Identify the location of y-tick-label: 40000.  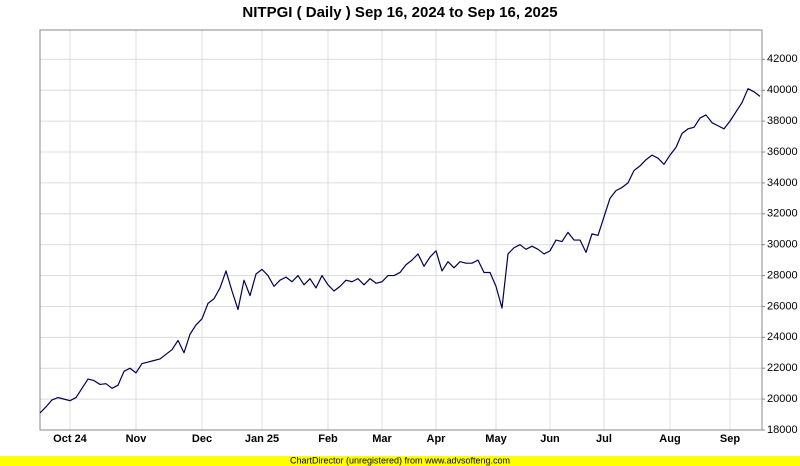
(782, 90).